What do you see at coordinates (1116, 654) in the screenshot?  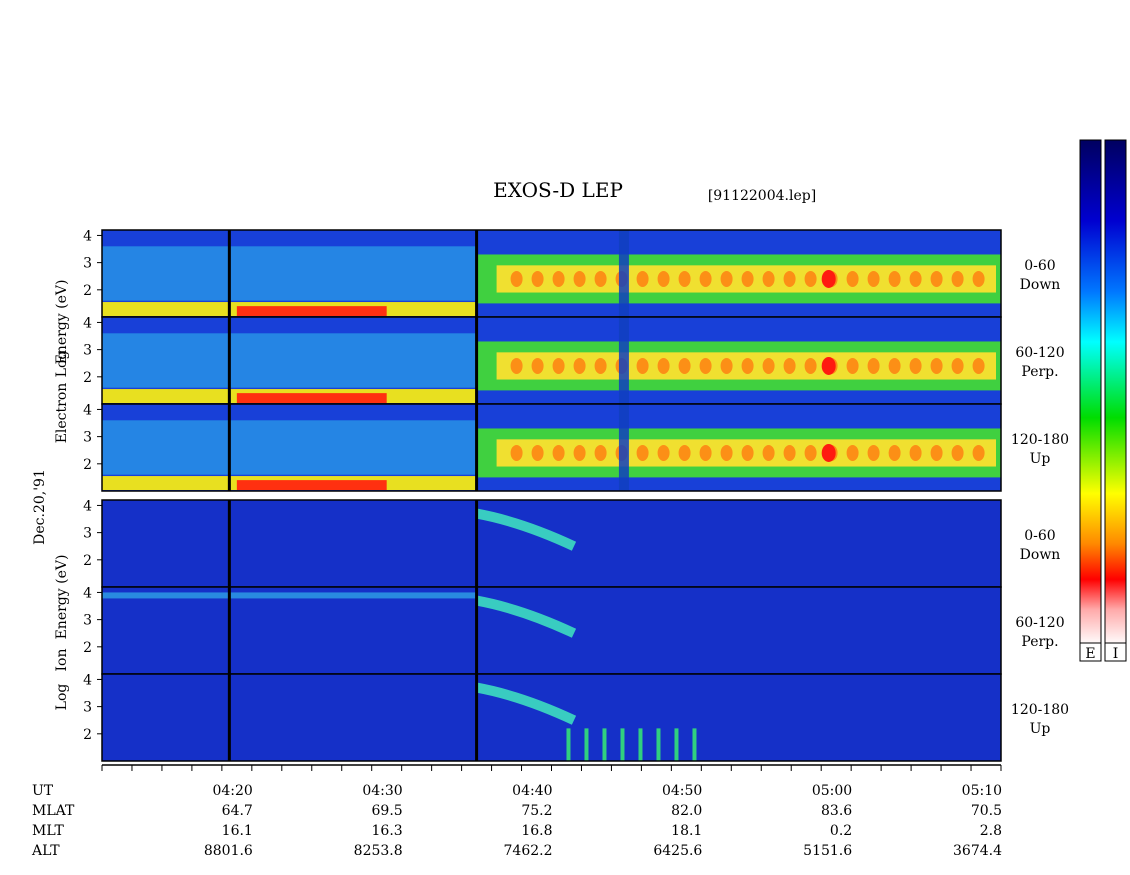 I see `colorbar-ion-label: I` at bounding box center [1116, 654].